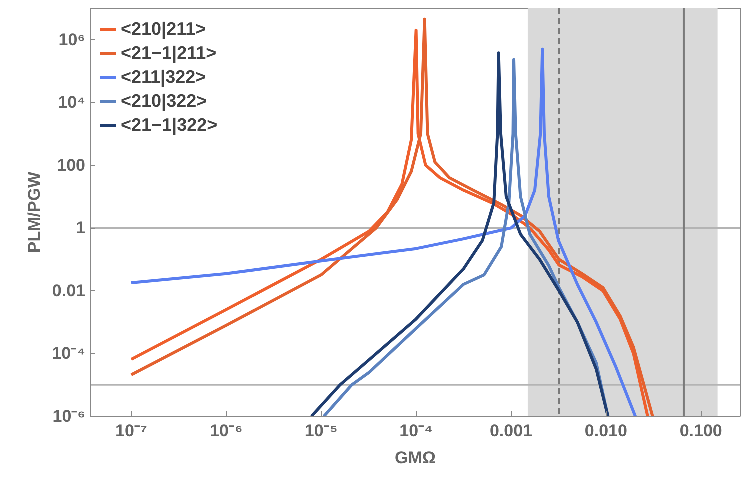  What do you see at coordinates (164, 101) in the screenshot?
I see `legend-label: <210|322>` at bounding box center [164, 101].